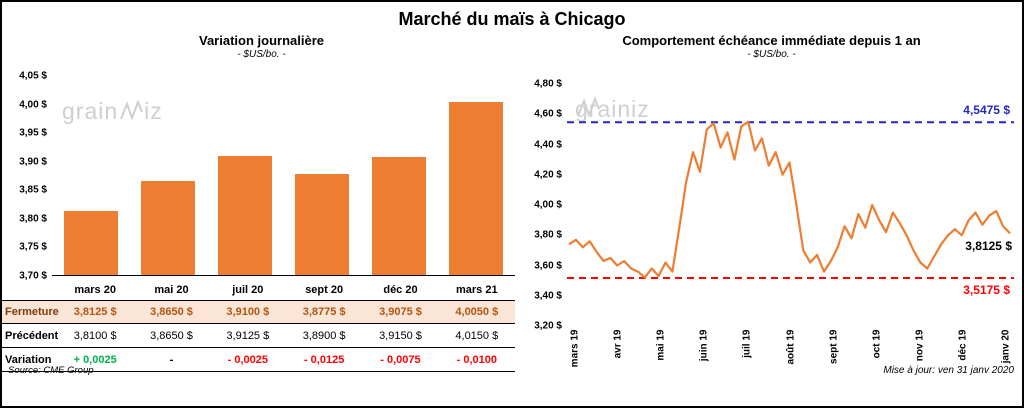  What do you see at coordinates (33, 190) in the screenshot?
I see `y-tick-label: 3,85 $` at bounding box center [33, 190].